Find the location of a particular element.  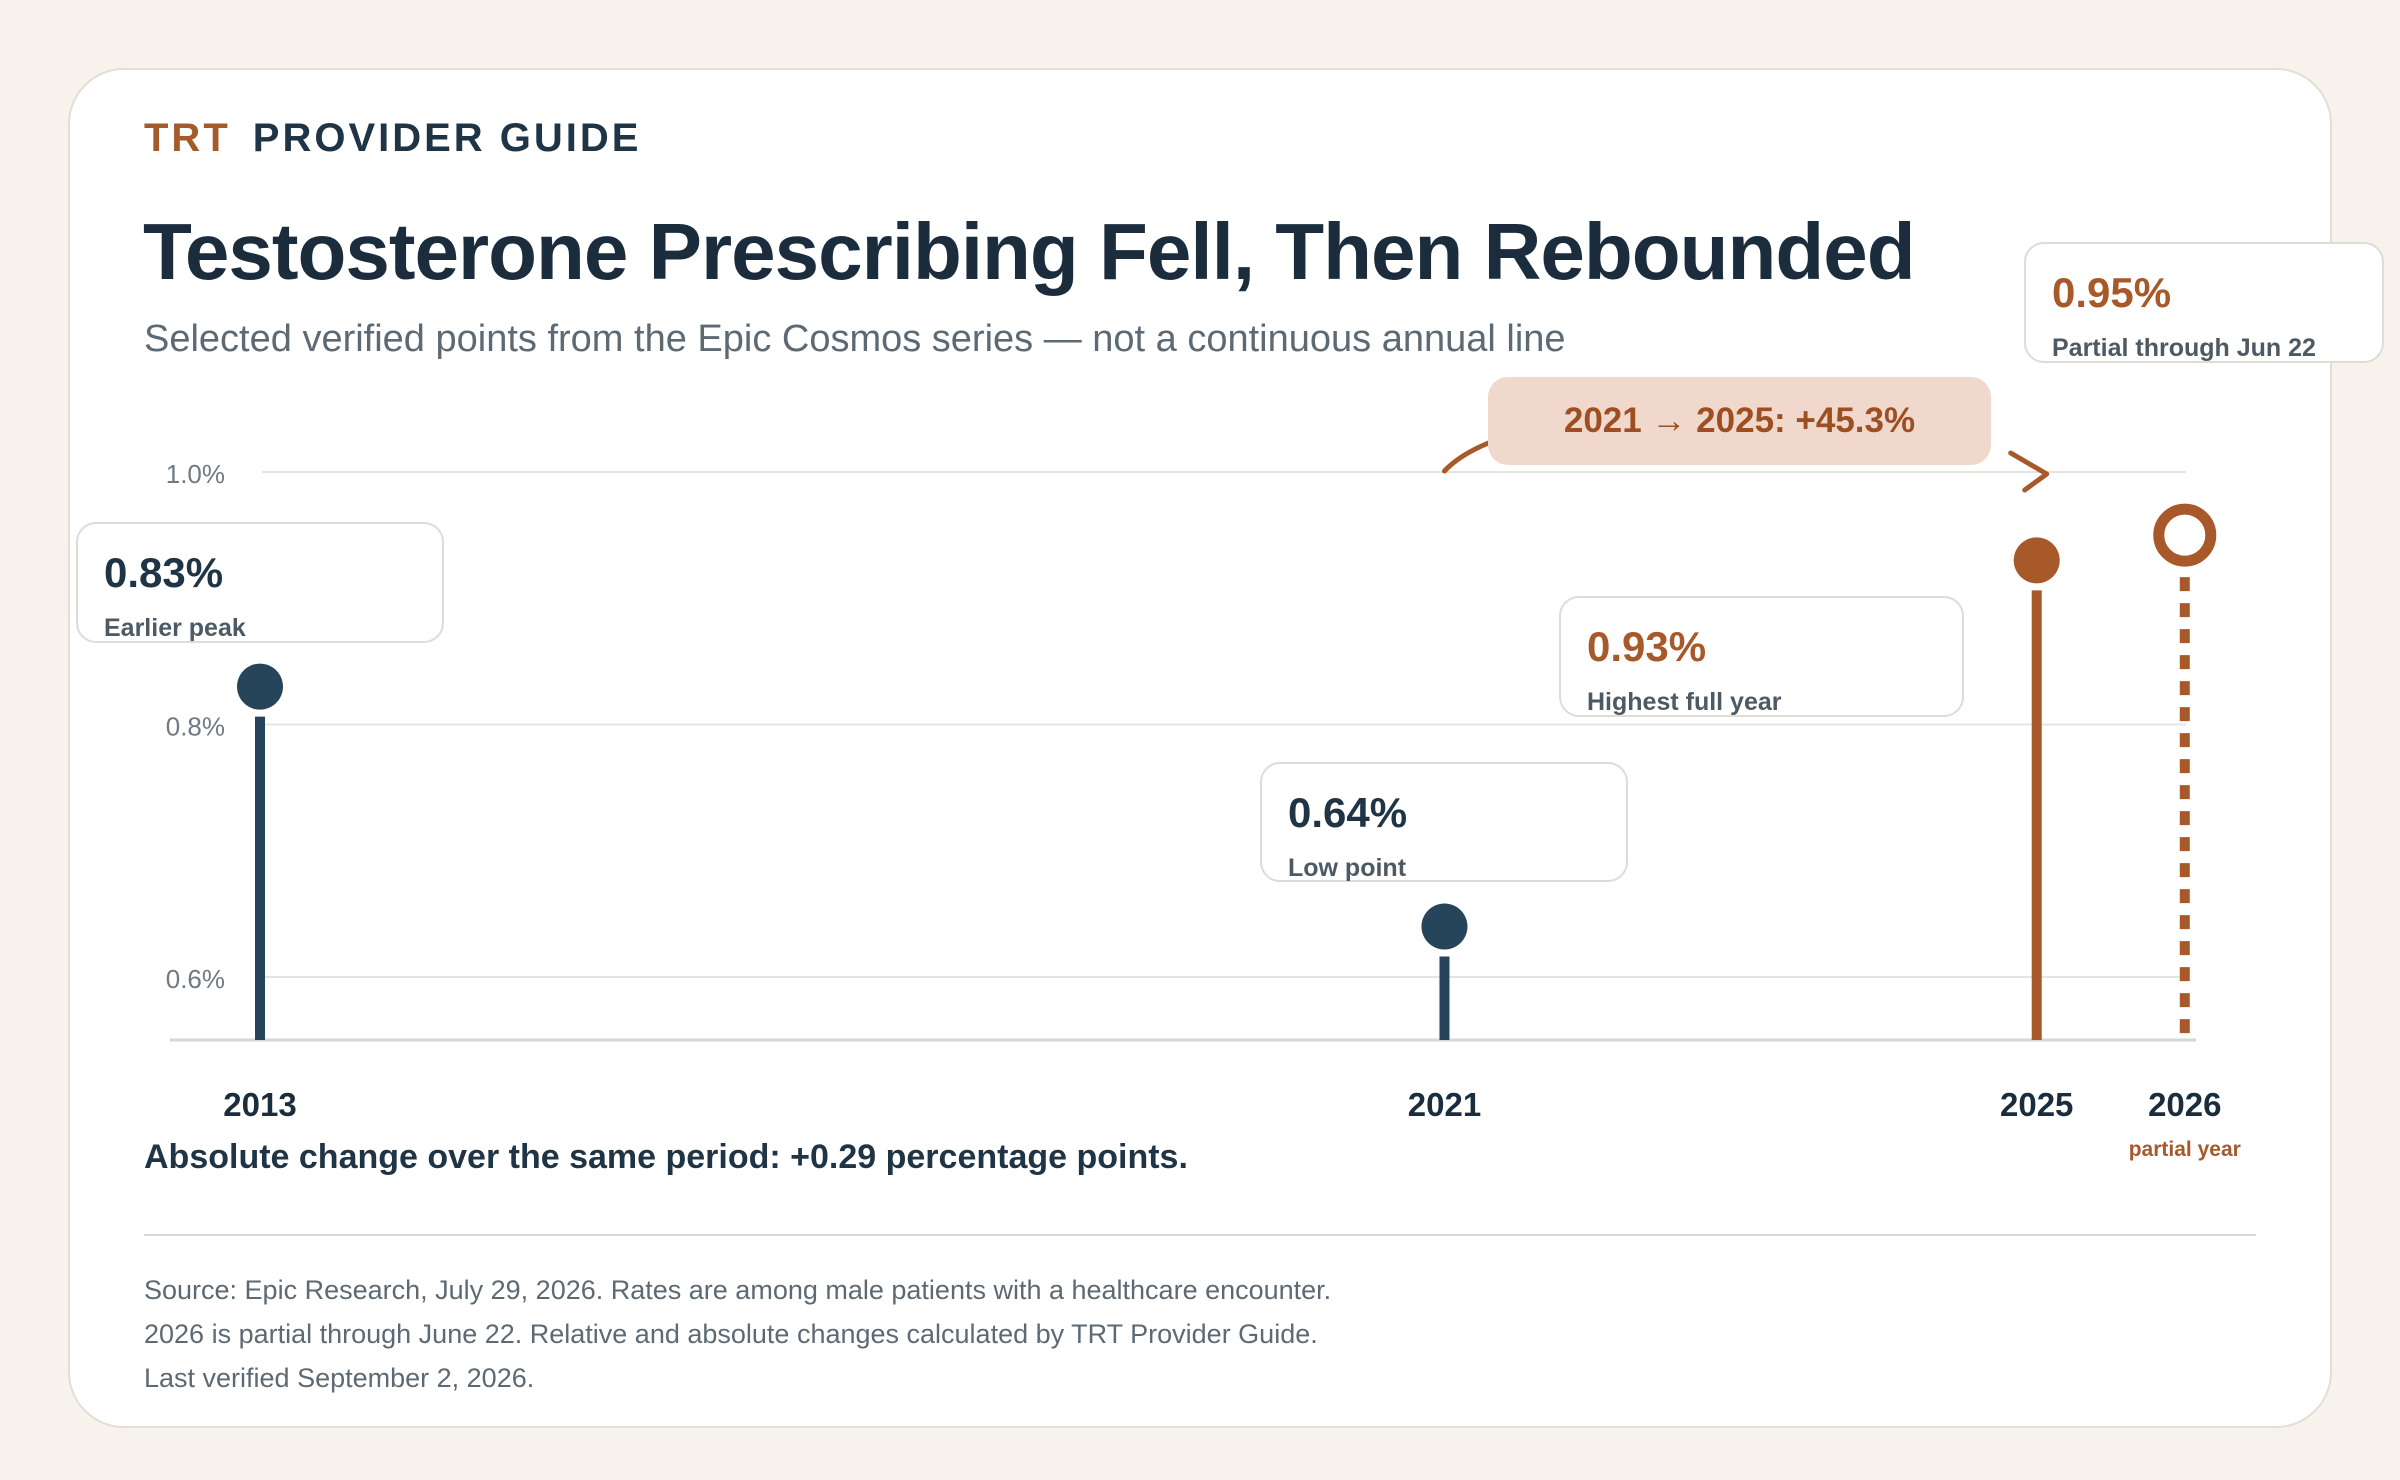

x-tick-sublabel: partial year is located at coordinates (2185, 1149).